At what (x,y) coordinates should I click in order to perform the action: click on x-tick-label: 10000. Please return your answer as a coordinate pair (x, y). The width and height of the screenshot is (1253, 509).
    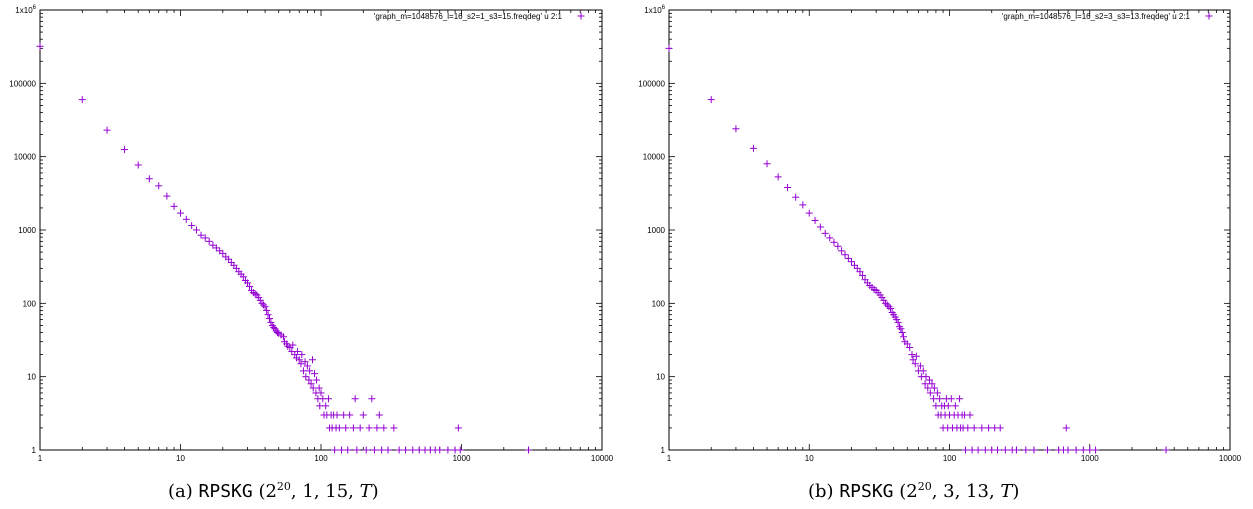
    Looking at the image, I should click on (602, 458).